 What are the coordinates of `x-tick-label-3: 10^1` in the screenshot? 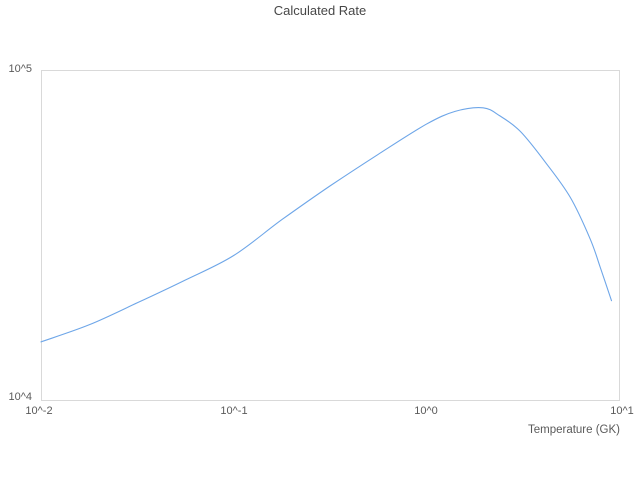 It's located at (622, 411).